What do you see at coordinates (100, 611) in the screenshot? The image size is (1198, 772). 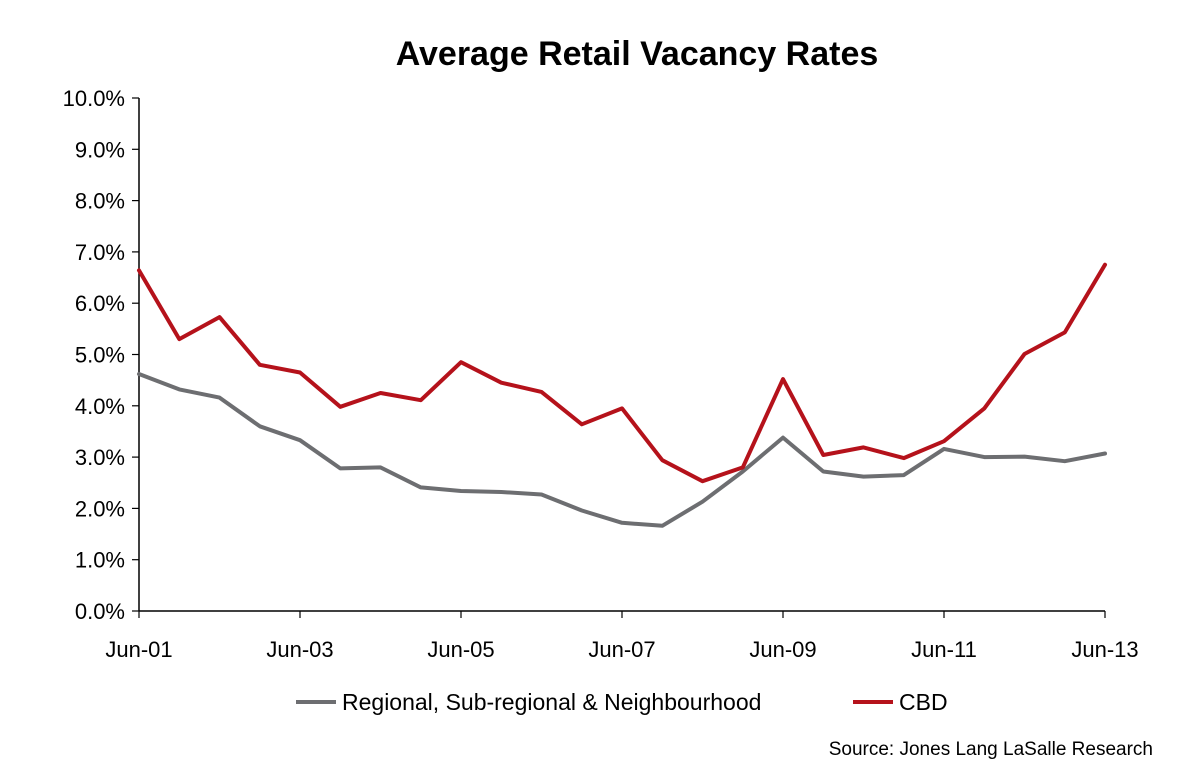 I see `y-tick-label: 0.0%` at bounding box center [100, 611].